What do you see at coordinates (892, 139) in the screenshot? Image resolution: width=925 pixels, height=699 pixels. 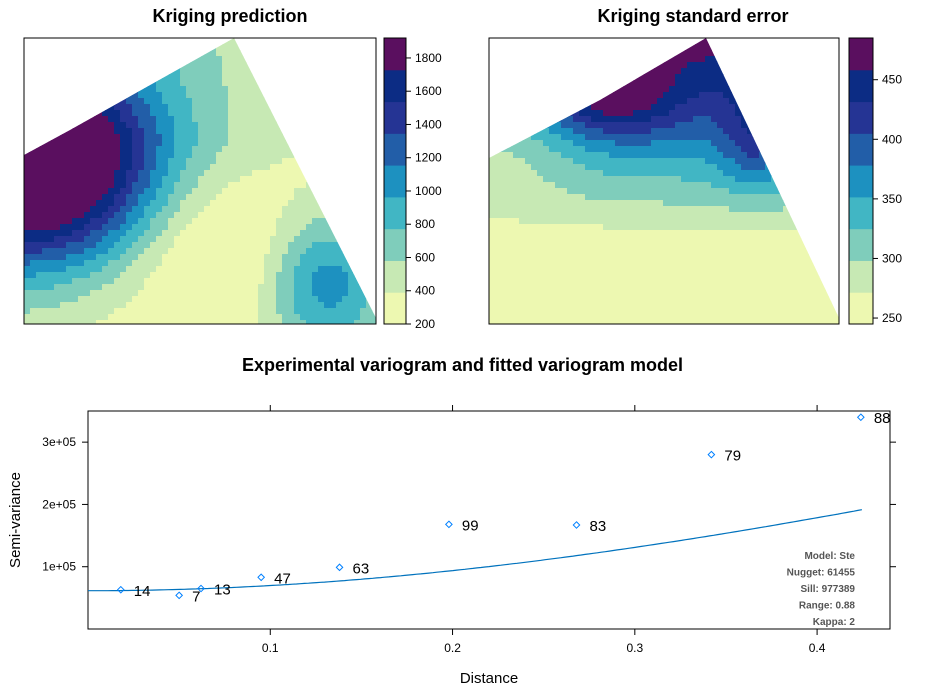 I see `stderr-colorbar-tick-label: 400` at bounding box center [892, 139].